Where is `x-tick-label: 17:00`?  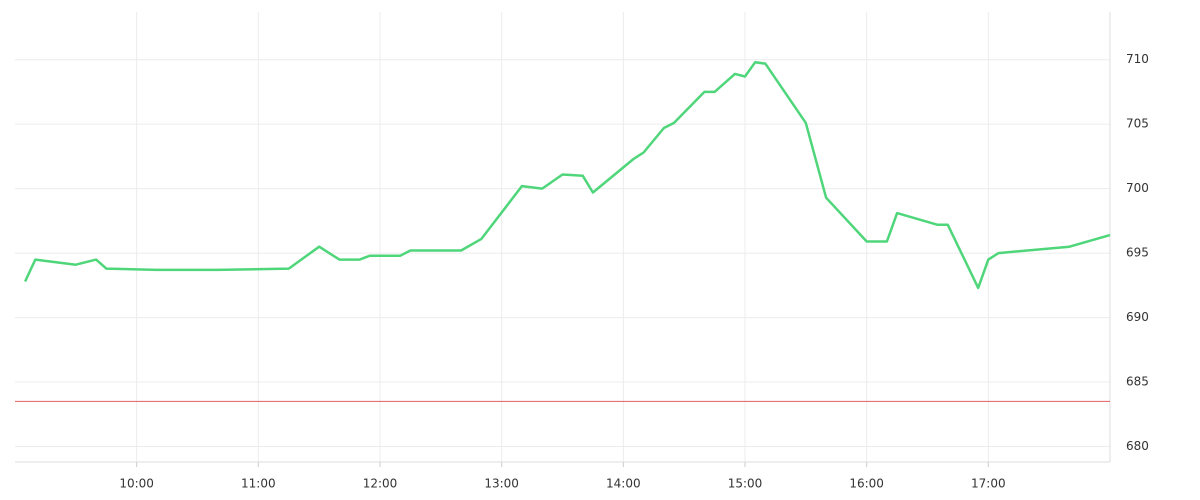
x-tick-label: 17:00 is located at coordinates (988, 484).